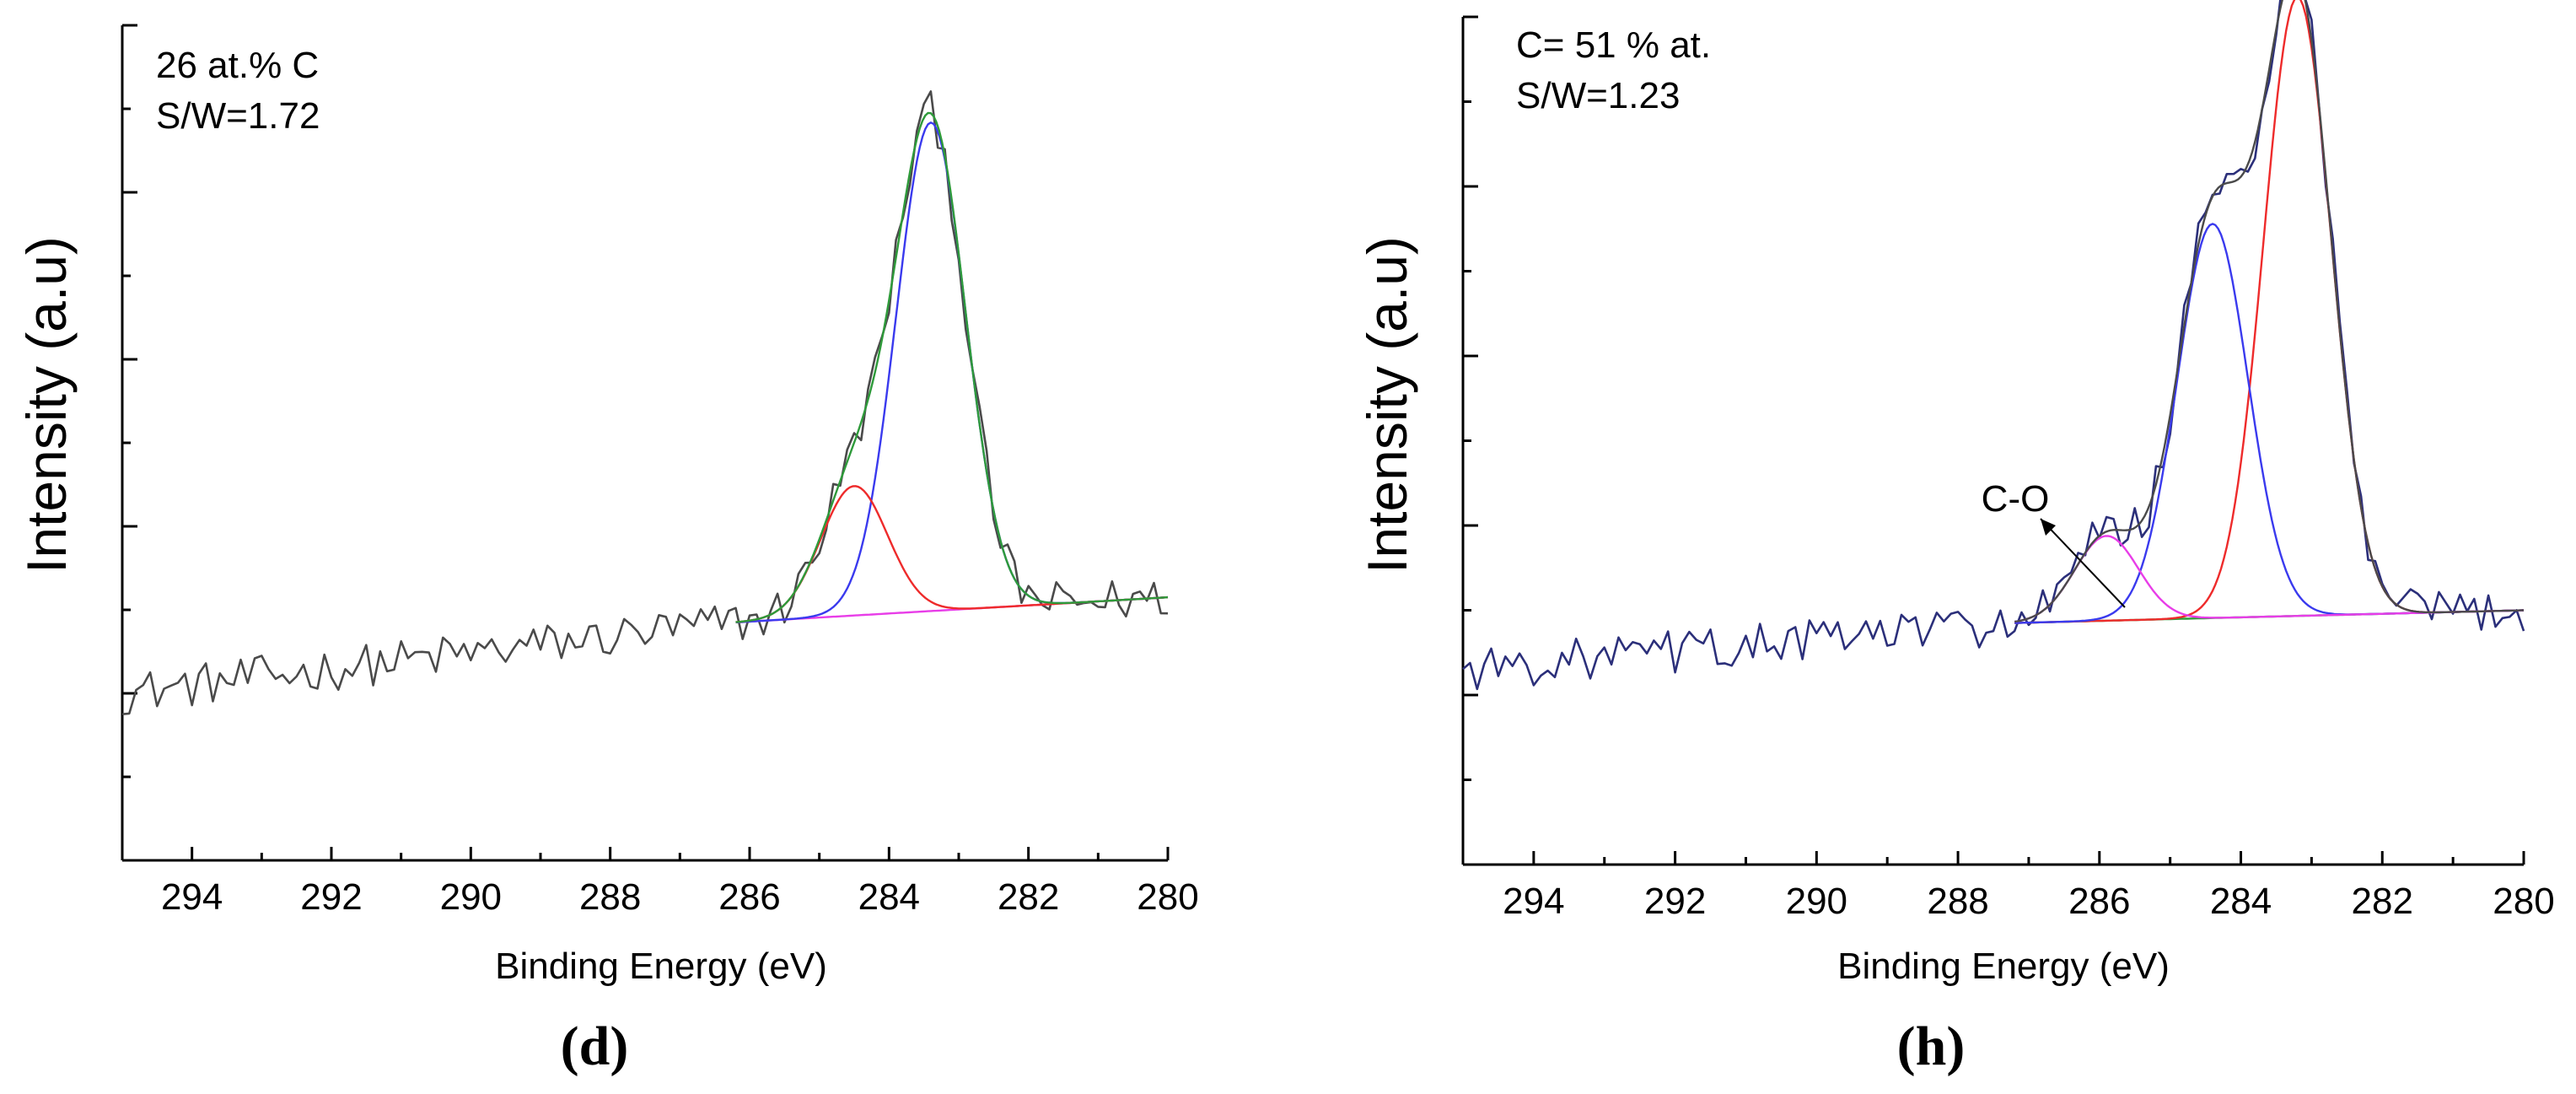 The image size is (2576, 1094). What do you see at coordinates (238, 116) in the screenshot?
I see `annotation-line-2: S/W=1.72` at bounding box center [238, 116].